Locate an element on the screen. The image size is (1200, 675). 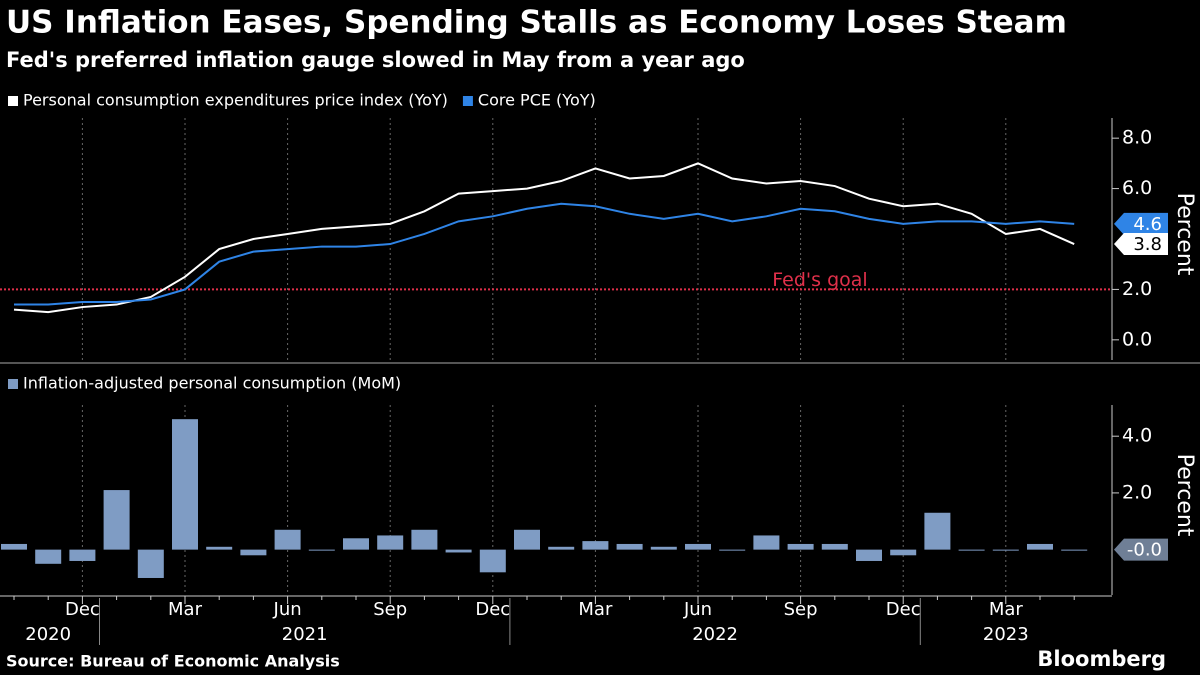
year-label: 2021 is located at coordinates (305, 634).